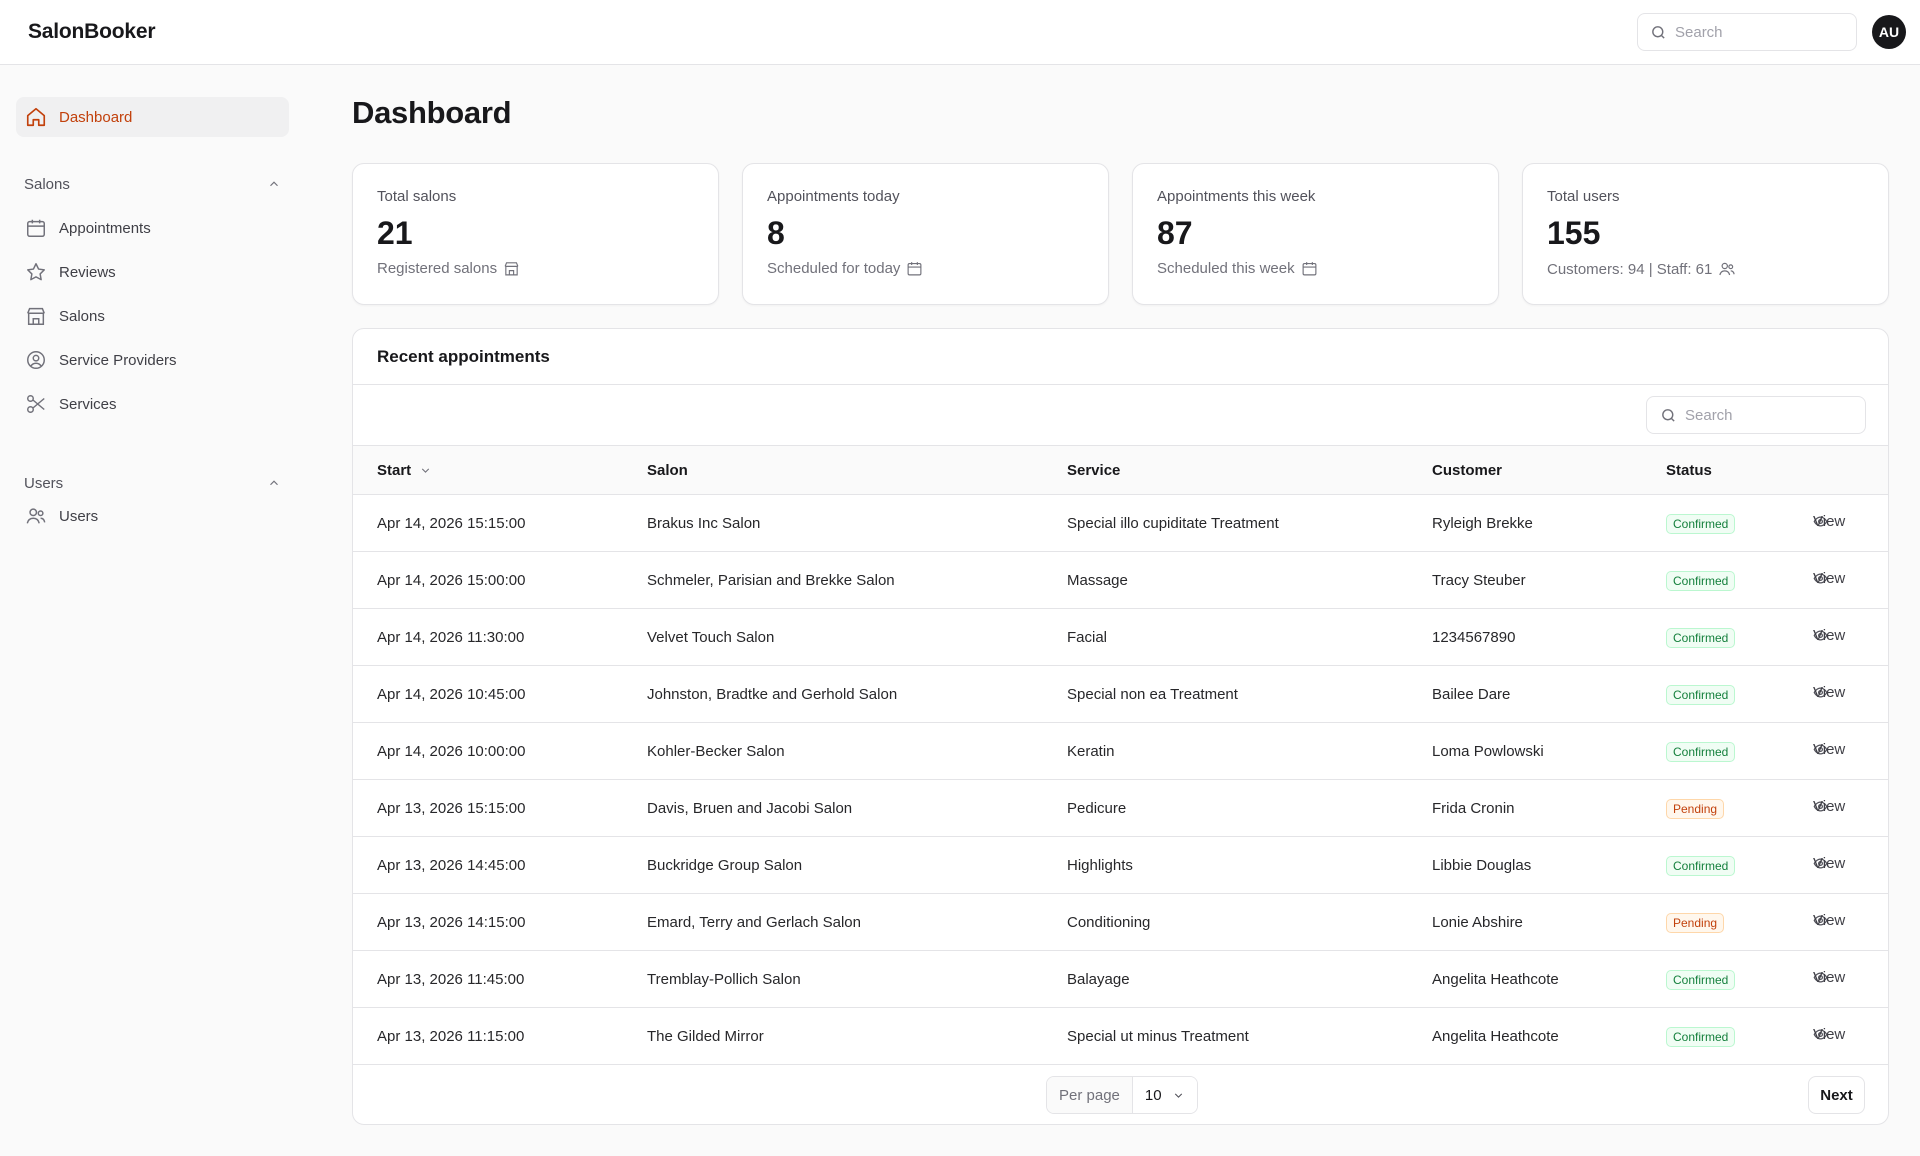 The height and width of the screenshot is (1156, 1920). Describe the element at coordinates (724, 979) in the screenshot. I see `cell-salon: Tremblay-Pollich Salon` at that location.